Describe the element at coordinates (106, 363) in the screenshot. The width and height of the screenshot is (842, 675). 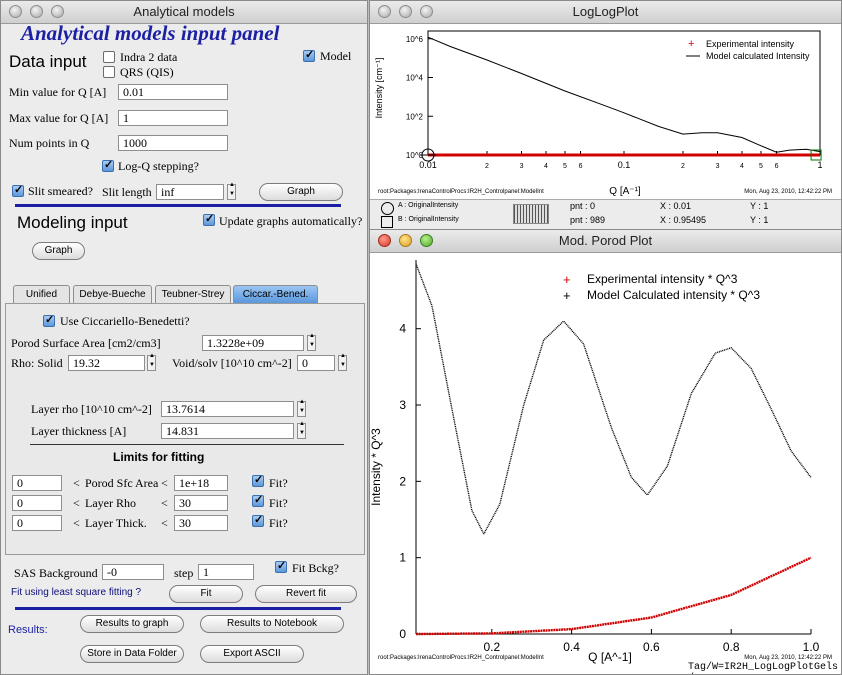
I see `rho-solid-field: 19.32` at that location.